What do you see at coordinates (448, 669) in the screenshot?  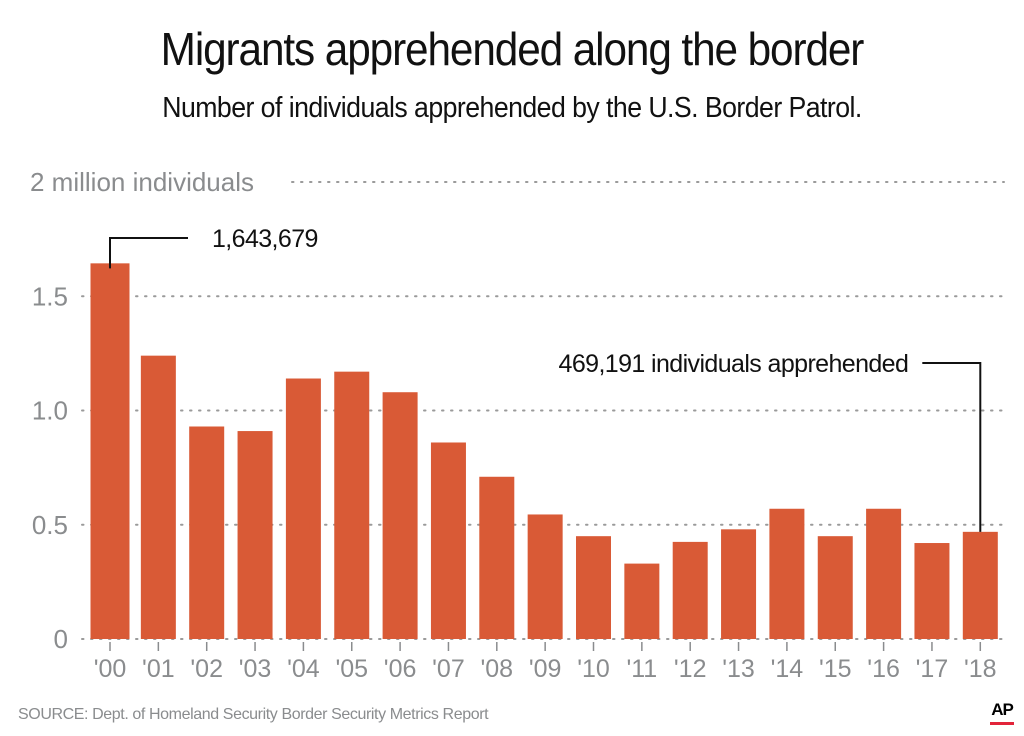 I see `x-tick-label: '07` at bounding box center [448, 669].